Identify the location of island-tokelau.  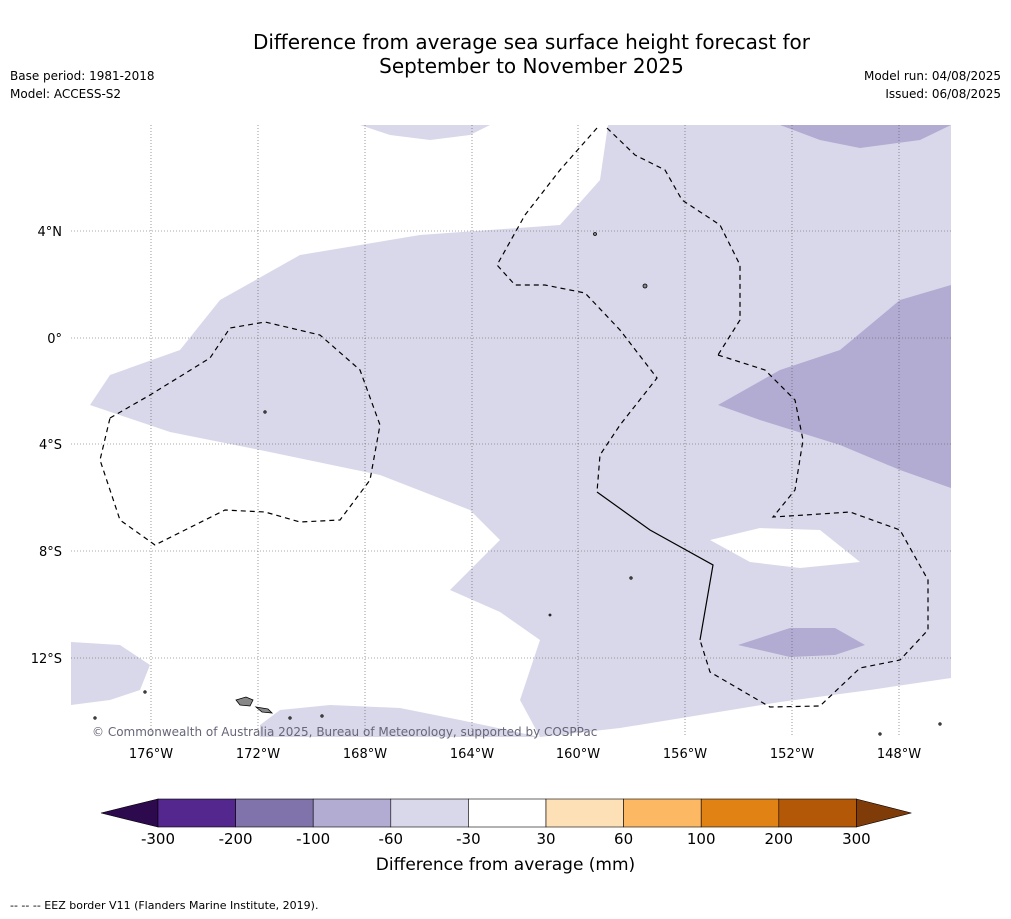
(265, 412).